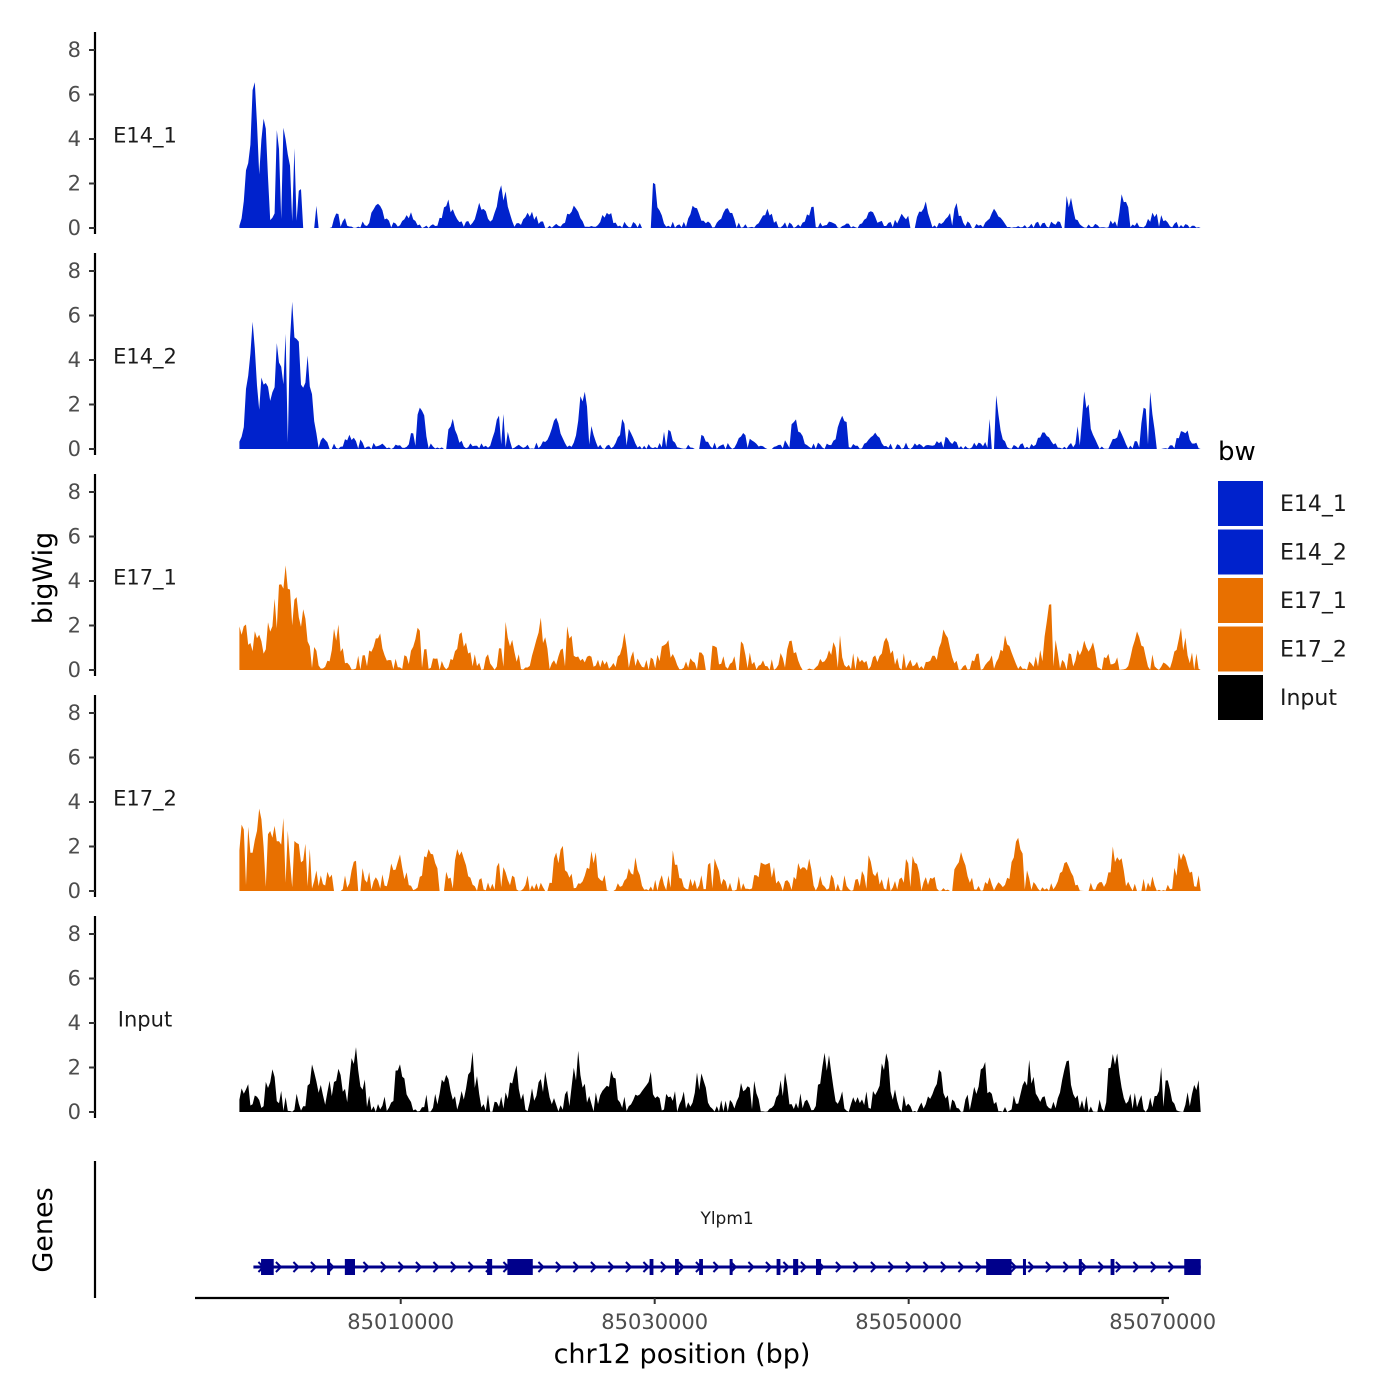 The height and width of the screenshot is (1400, 1400). I want to click on x-tick-label: 85030000, so click(654, 1322).